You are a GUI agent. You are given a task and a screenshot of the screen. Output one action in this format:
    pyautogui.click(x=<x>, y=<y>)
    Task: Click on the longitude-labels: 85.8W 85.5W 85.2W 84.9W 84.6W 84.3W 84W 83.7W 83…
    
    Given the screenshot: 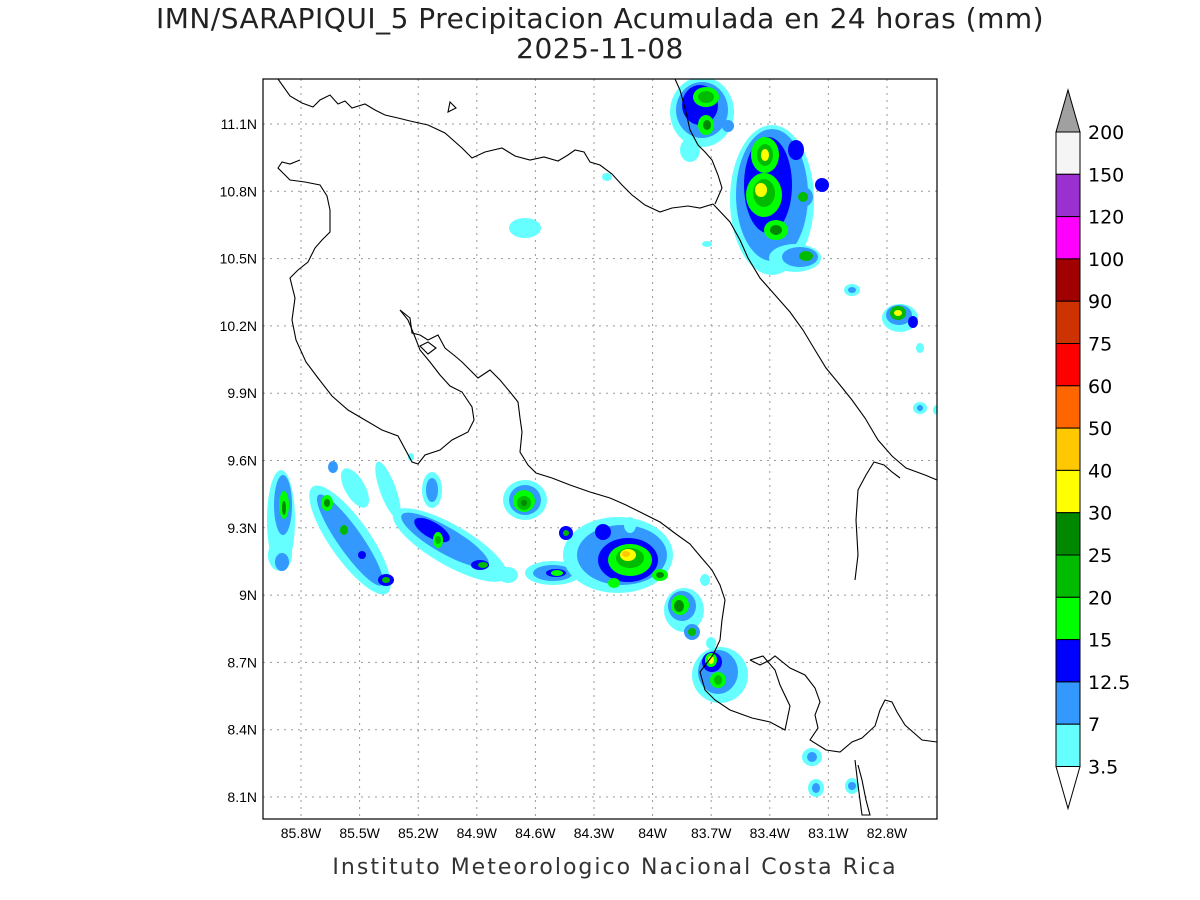 What is the action you would take?
    pyautogui.click(x=594, y=833)
    